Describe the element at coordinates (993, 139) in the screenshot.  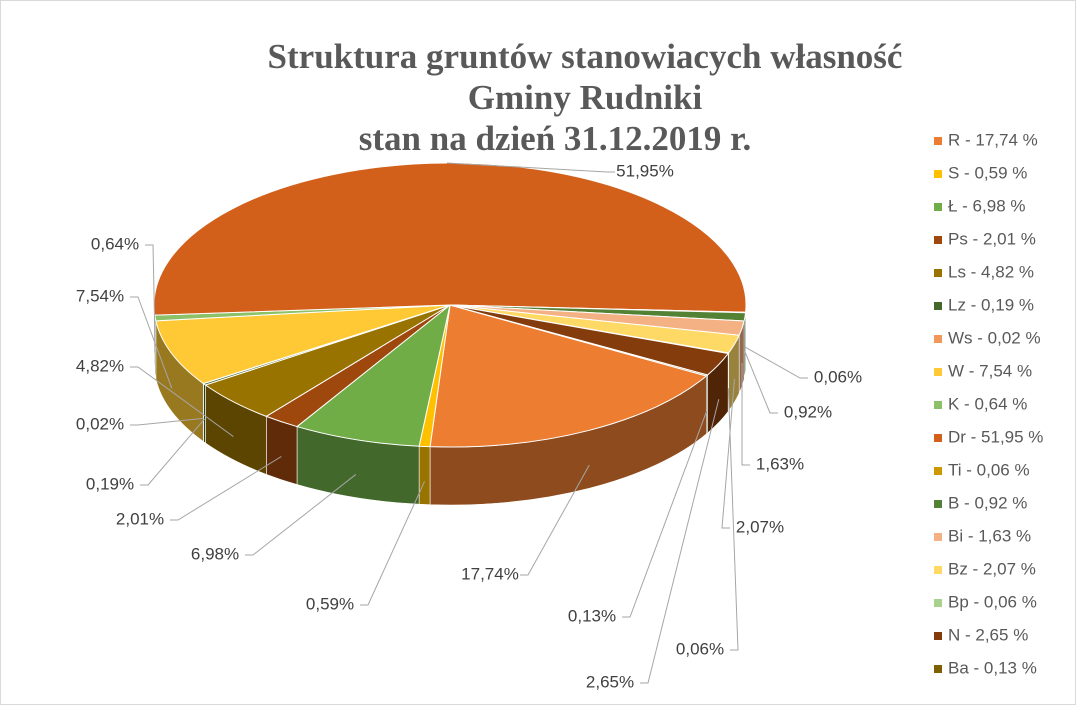
I see `legend-label: R - 17,74 %` at that location.